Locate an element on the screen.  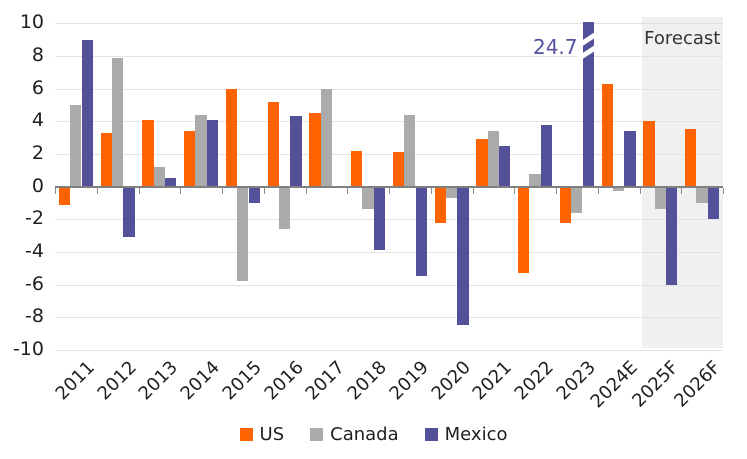
bar-canada-2026F is located at coordinates (702, 194).